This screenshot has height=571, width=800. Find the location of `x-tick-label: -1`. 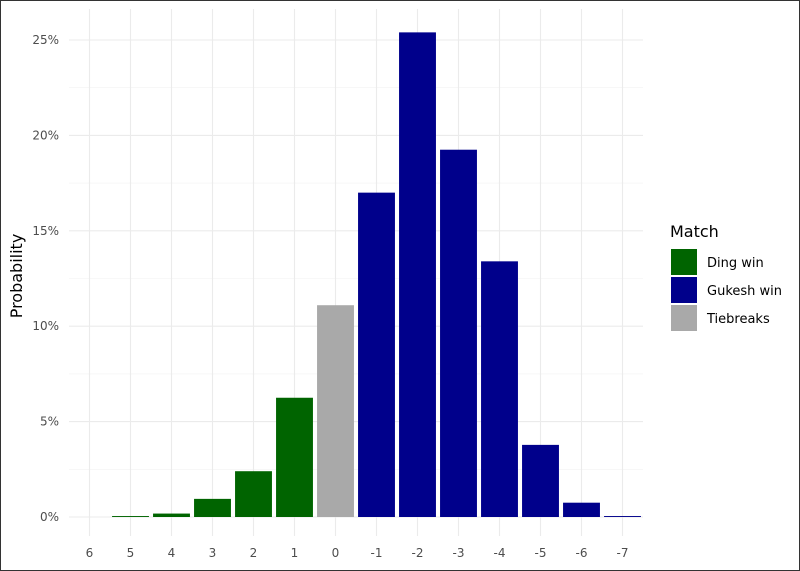

x-tick-label: -1 is located at coordinates (377, 553).